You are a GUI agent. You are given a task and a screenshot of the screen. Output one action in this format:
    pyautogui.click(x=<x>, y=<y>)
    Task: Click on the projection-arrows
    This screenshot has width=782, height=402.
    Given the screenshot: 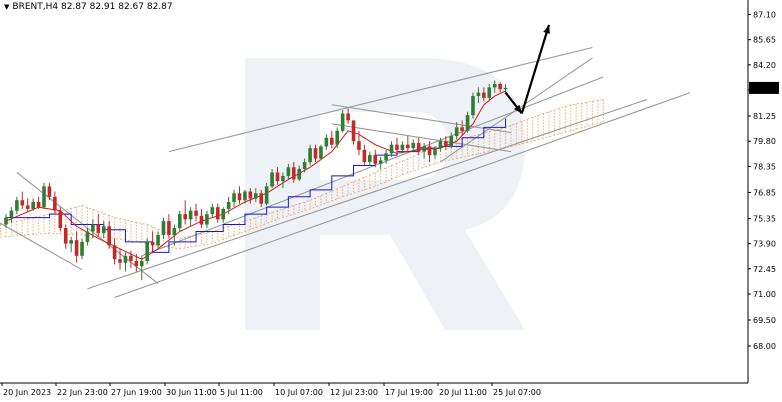 What is the action you would take?
    pyautogui.click(x=527, y=69)
    